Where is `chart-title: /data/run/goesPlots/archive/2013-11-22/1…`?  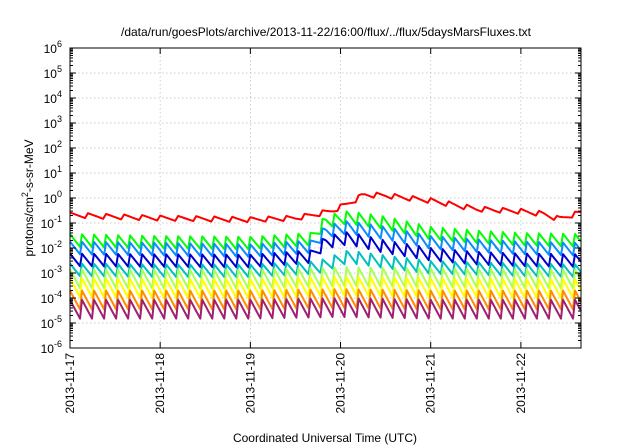 chart-title: /data/run/goesPlots/archive/2013-11-22/1… is located at coordinates (326, 32).